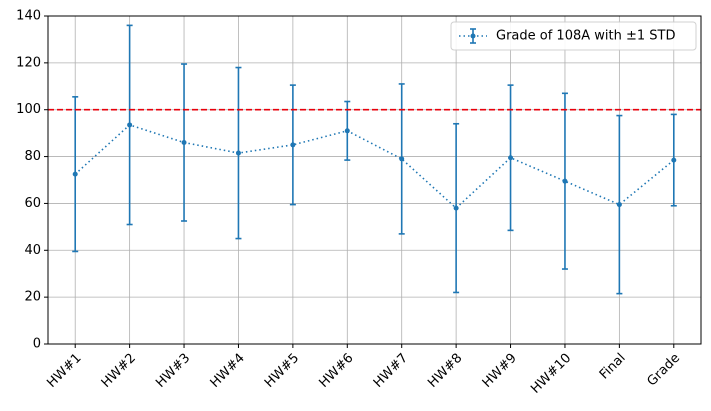 This screenshot has height=411, width=711. What do you see at coordinates (32, 156) in the screenshot?
I see `y-tick-label: 80` at bounding box center [32, 156].